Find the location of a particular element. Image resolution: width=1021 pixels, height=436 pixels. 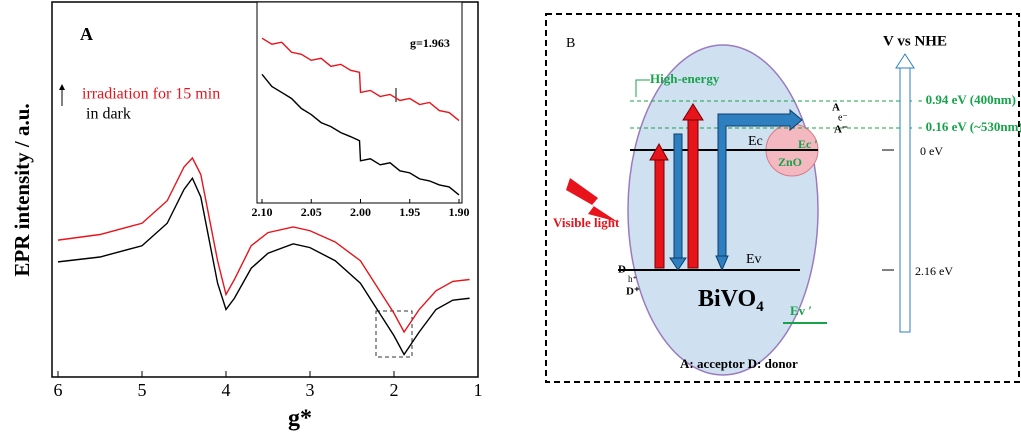

label: e⁻ is located at coordinates (843, 117).